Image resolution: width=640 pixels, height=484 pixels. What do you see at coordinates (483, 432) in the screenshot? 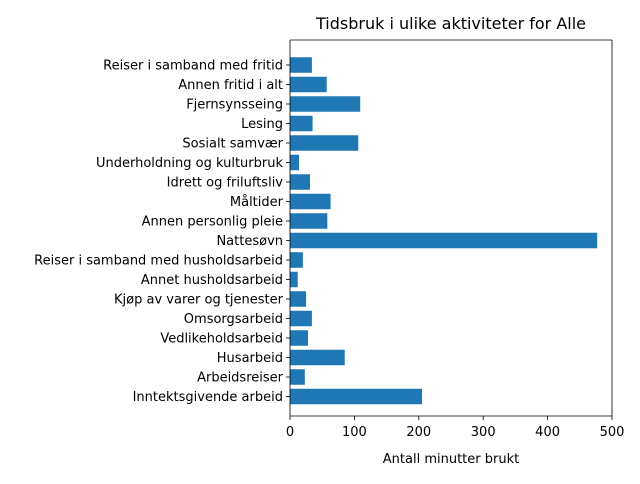
I see `x-tick-label: 300` at bounding box center [483, 432].